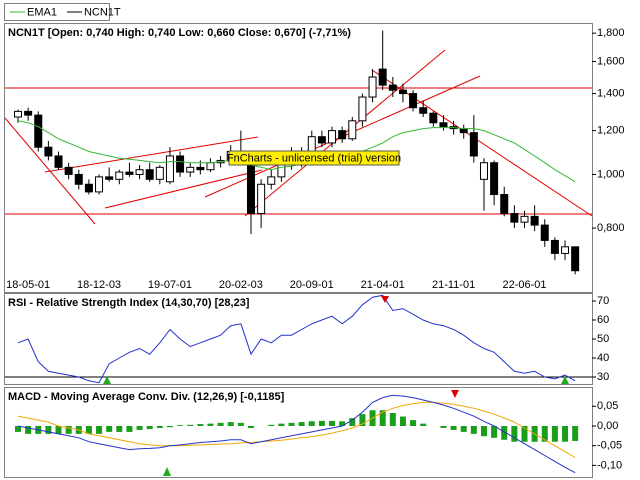  Describe the element at coordinates (524, 285) in the screenshot. I see `x-tick-label: 22-06-01` at that location.